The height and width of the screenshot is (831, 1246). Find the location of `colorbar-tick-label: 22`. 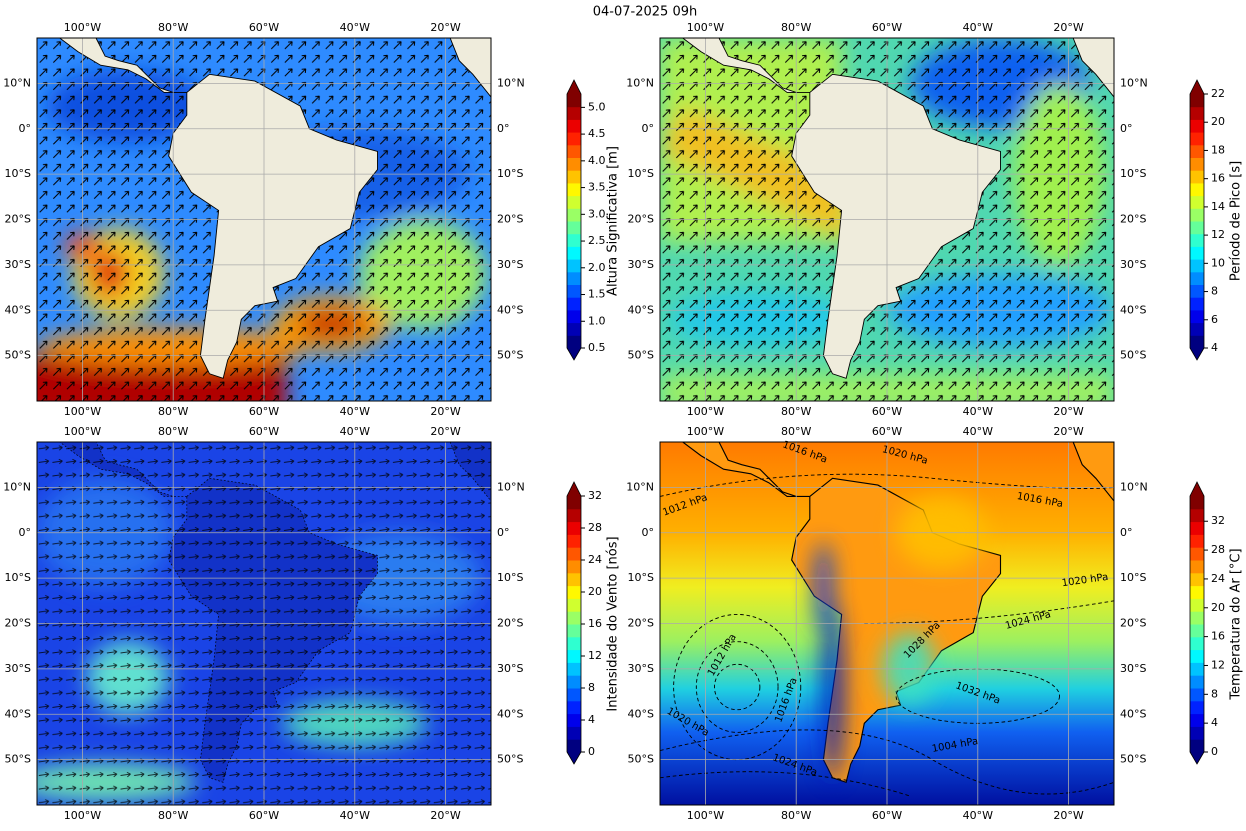

colorbar-tick-label: 22 is located at coordinates (1218, 93).